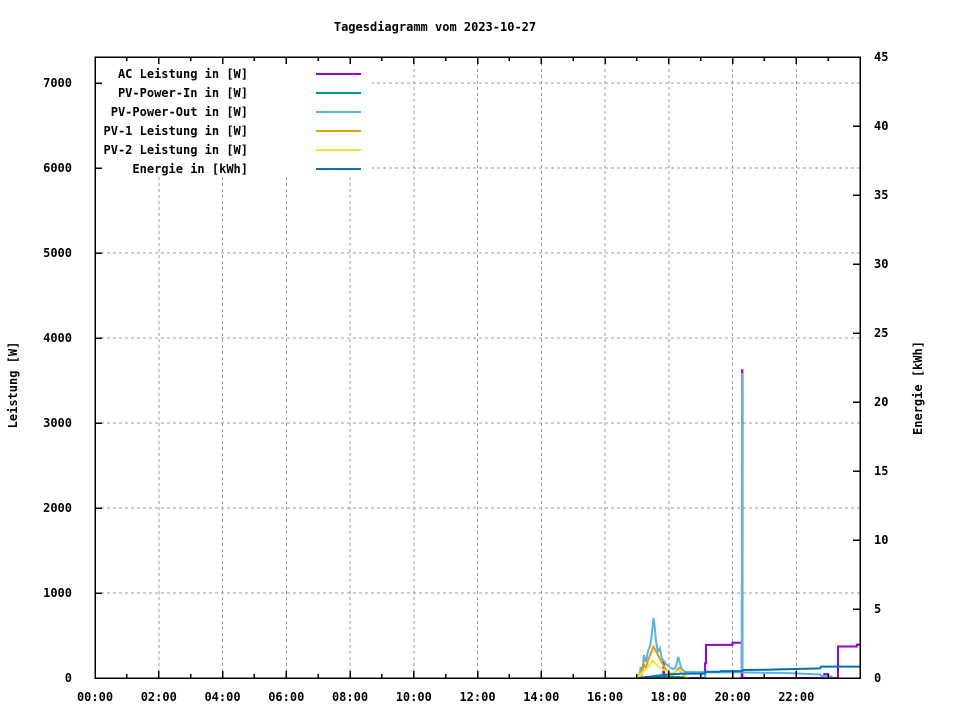 Image resolution: width=960 pixels, height=720 pixels. Describe the element at coordinates (877, 609) in the screenshot. I see `y2-axis-tick-label: 5` at that location.